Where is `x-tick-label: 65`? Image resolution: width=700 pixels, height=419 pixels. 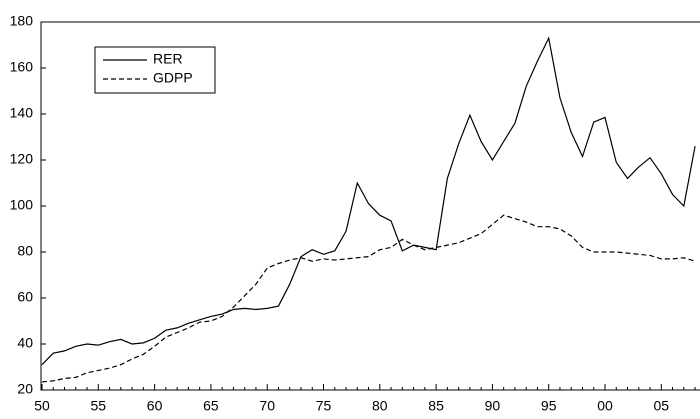 x-tick-label: 65 is located at coordinates (211, 406).